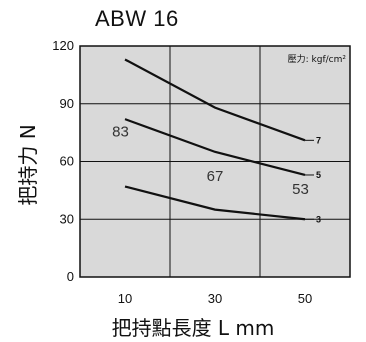  I want to click on x-tick-label: 10, so click(125, 298).